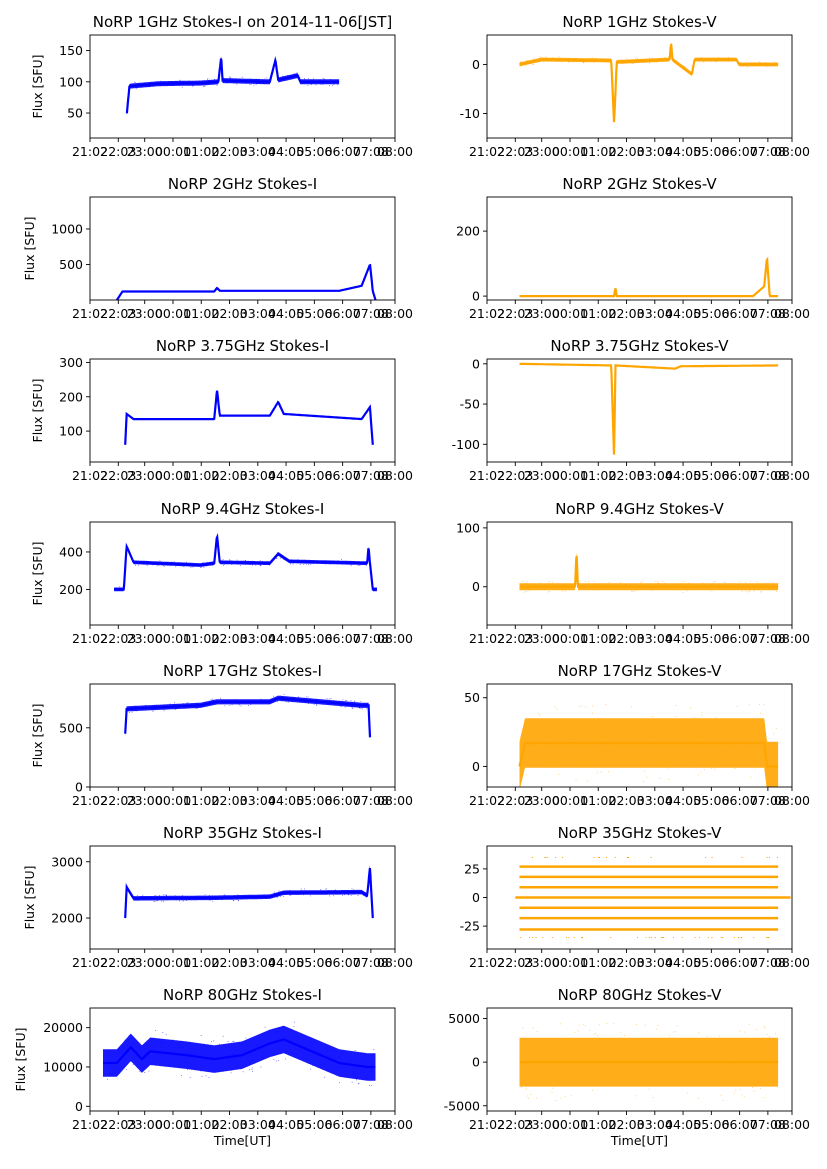 This screenshot has width=827, height=1169. What do you see at coordinates (476, 296) in the screenshot?
I see `y-tick-label: 0` at bounding box center [476, 296].